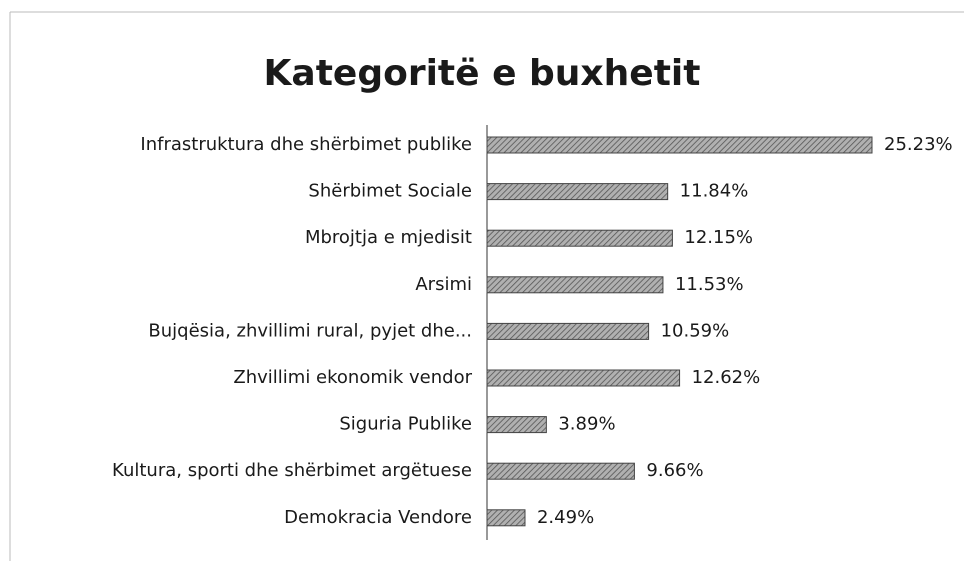  Describe the element at coordinates (718, 237) in the screenshot. I see `value-label: 12.15%` at that location.